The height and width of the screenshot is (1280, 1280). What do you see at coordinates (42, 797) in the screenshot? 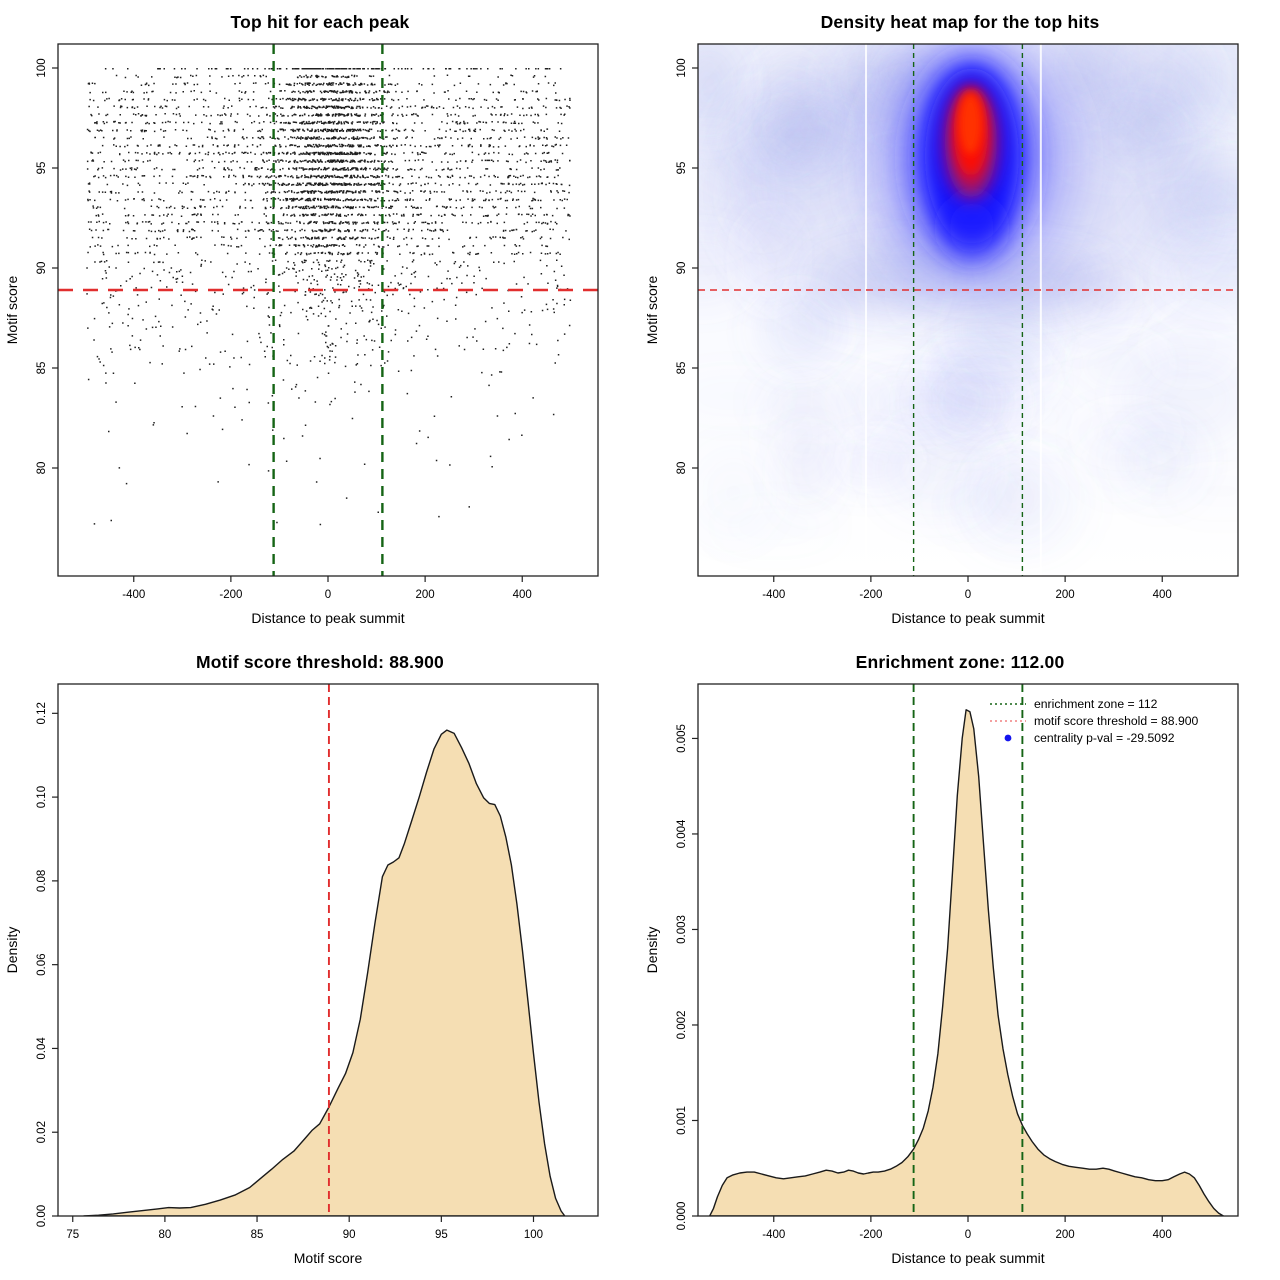
I see `y-tick-label: 0.10` at bounding box center [42, 797].